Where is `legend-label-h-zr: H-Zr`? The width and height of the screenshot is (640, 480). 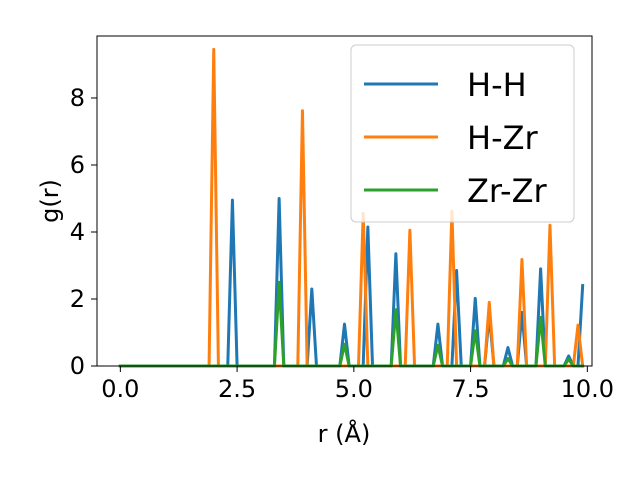
legend-label-h-zr: H-Zr is located at coordinates (503, 138).